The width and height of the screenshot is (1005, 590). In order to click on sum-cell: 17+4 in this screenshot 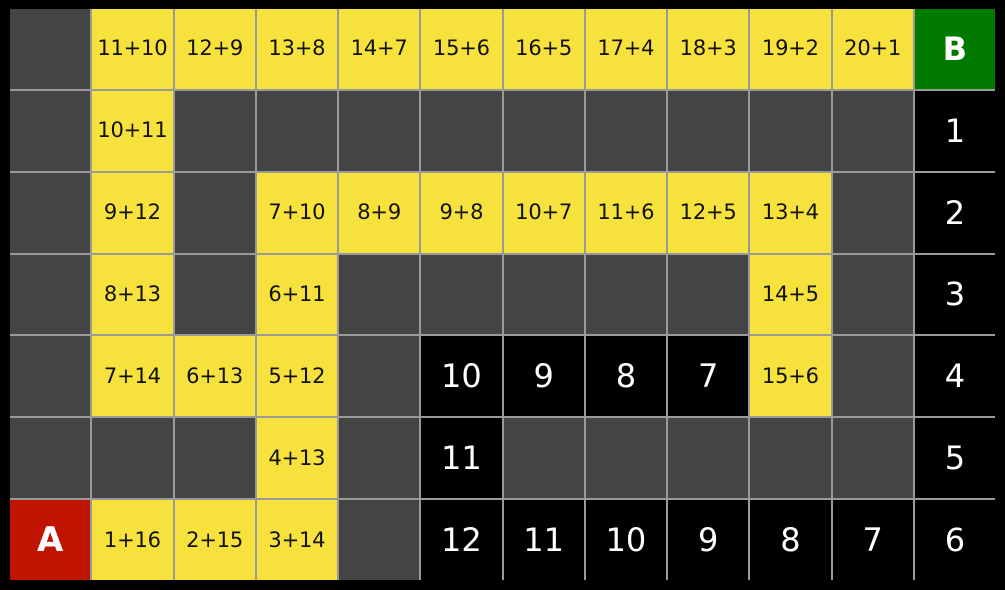, I will do `click(625, 49)`.